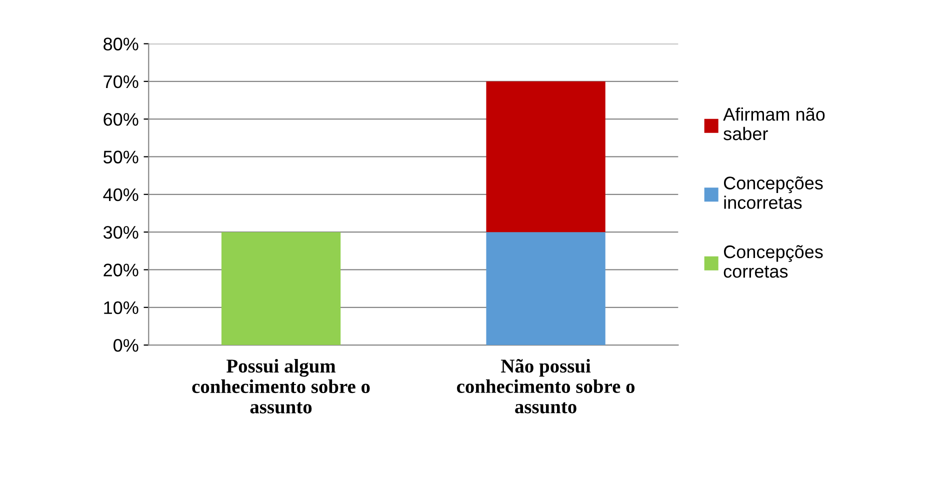 This screenshot has height=486, width=929. I want to click on y-tick-label: 10%, so click(121, 307).